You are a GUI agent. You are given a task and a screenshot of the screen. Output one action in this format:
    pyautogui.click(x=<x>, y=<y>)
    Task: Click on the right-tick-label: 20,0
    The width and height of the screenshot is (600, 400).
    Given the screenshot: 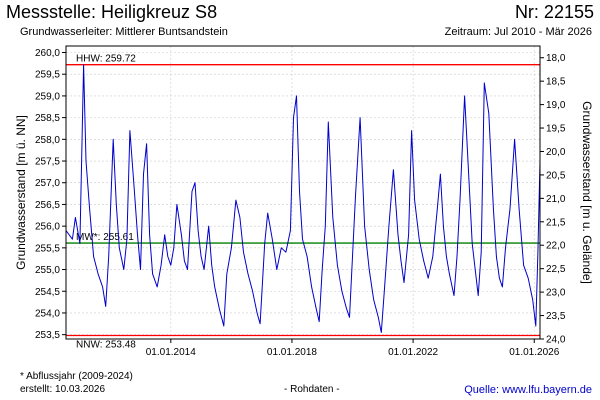 What is the action you would take?
    pyautogui.click(x=556, y=152)
    